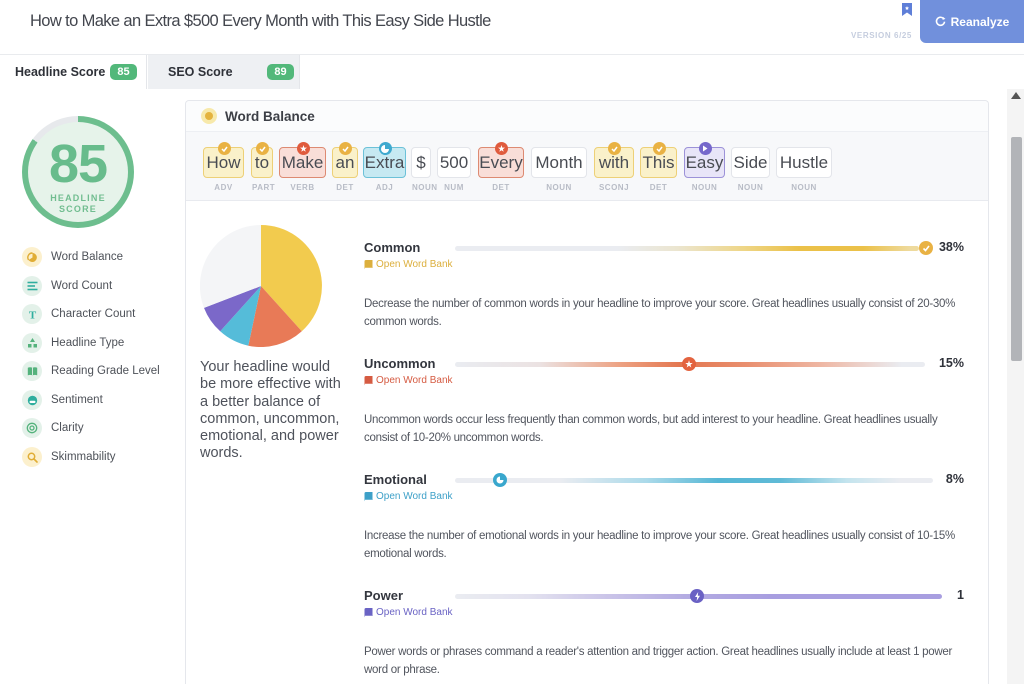 The image size is (1024, 684). I want to click on svg-text: T, so click(32, 314).